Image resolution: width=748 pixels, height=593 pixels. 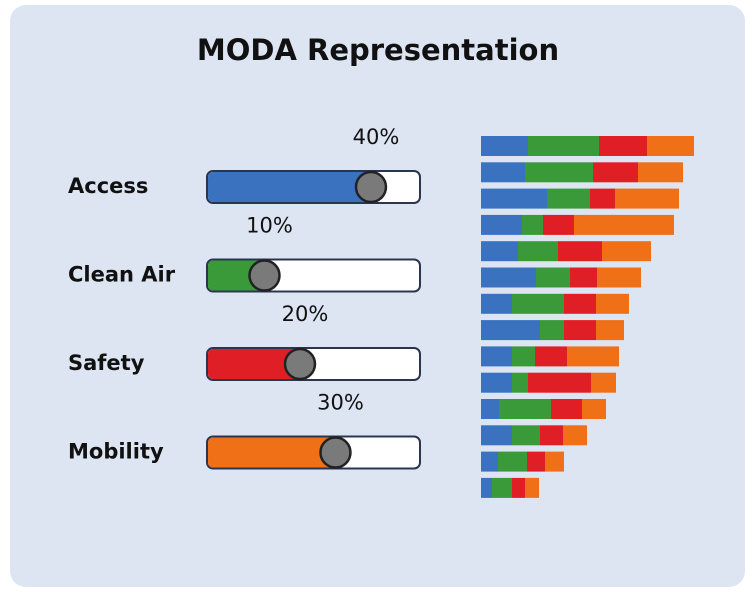 What do you see at coordinates (122, 275) in the screenshot?
I see `slider-label: Clean Air` at bounding box center [122, 275].